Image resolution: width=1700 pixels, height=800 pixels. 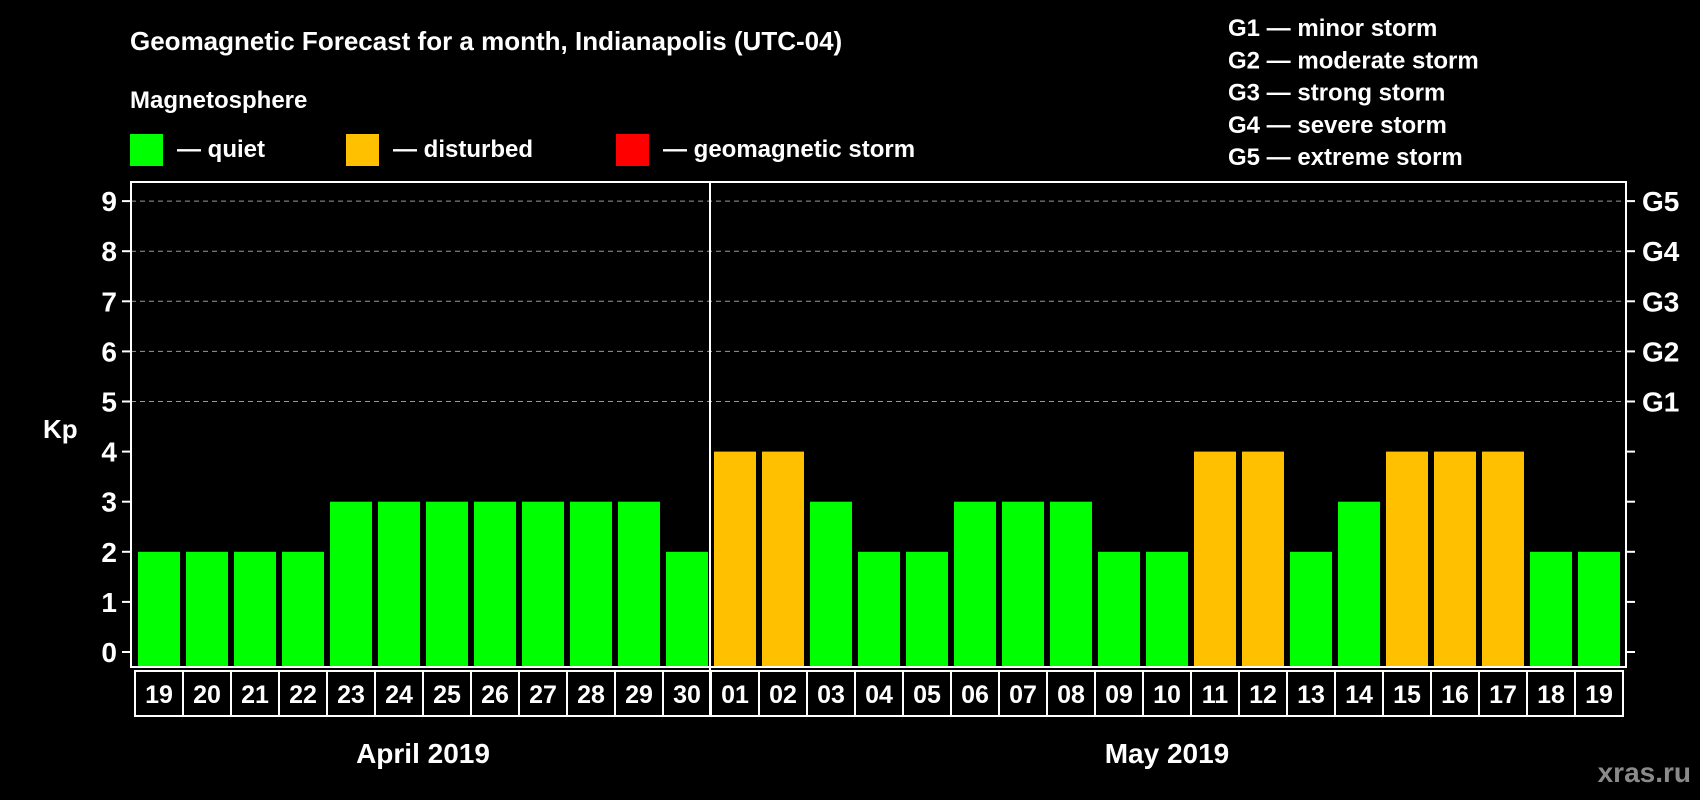 I want to click on date-label: 18, so click(x=1551, y=695).